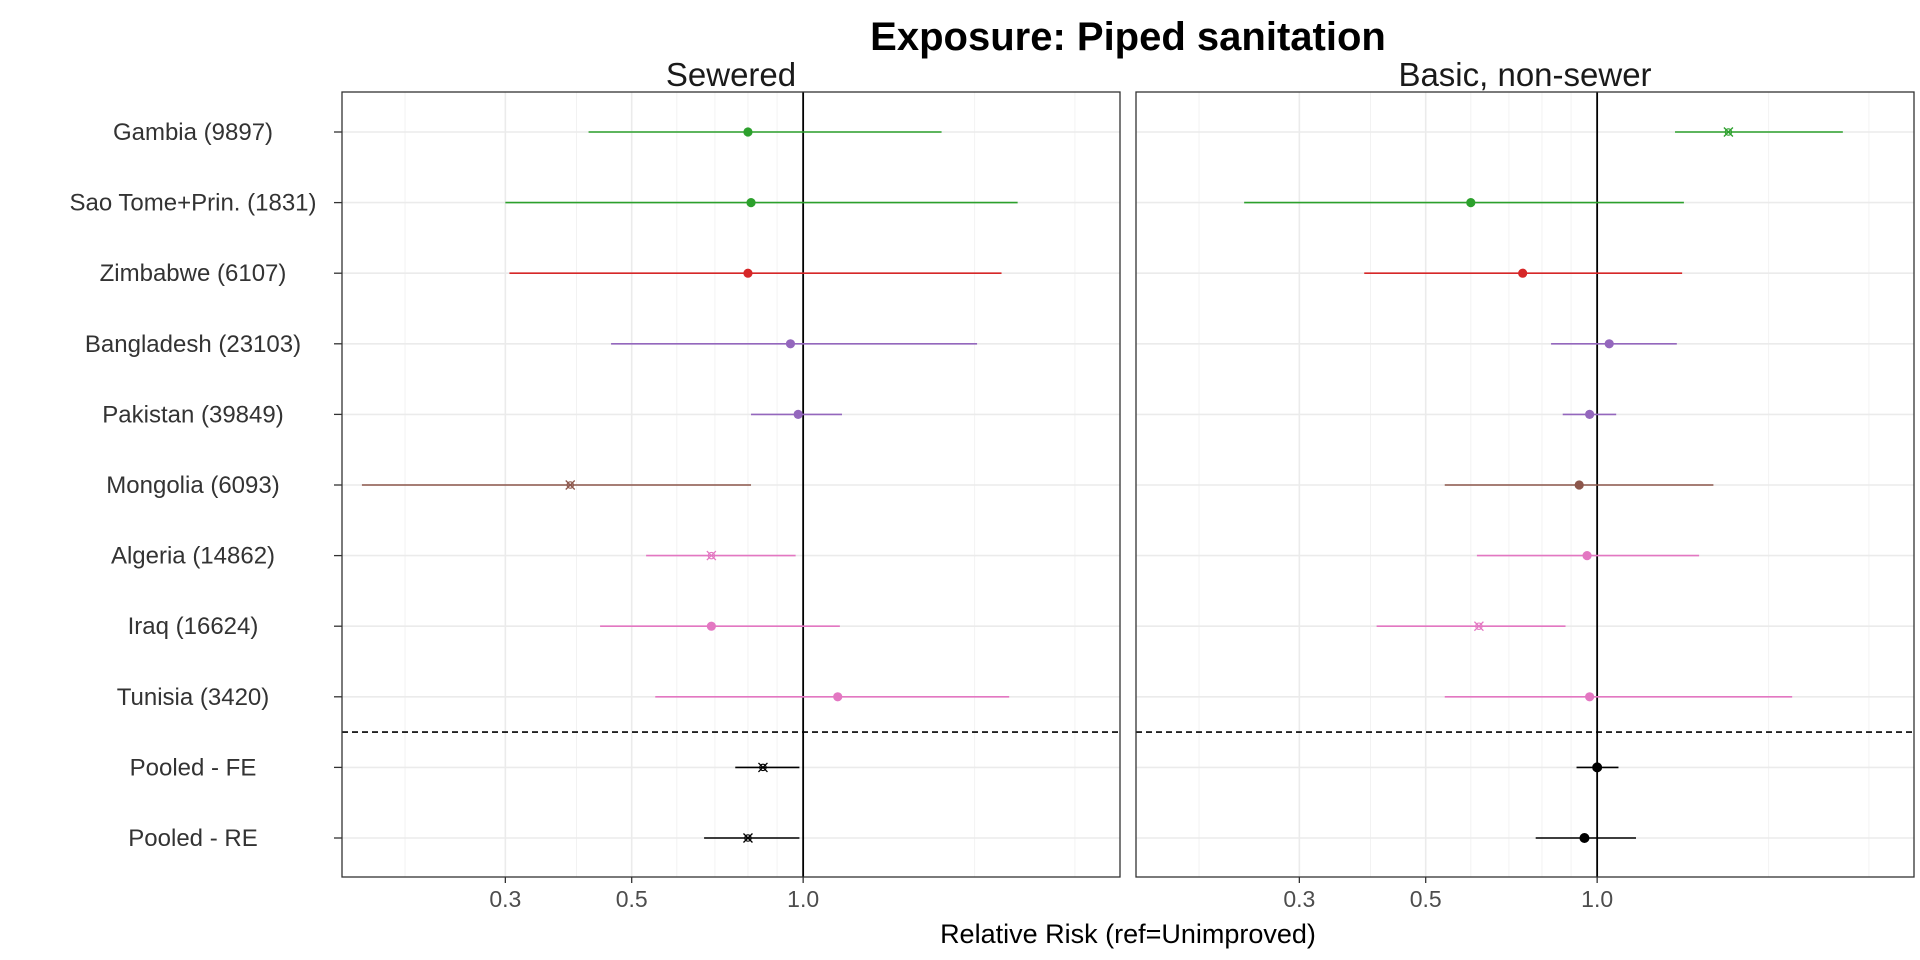 This screenshot has height=960, width=1920. I want to click on row-label: Pooled - RE, so click(192, 838).